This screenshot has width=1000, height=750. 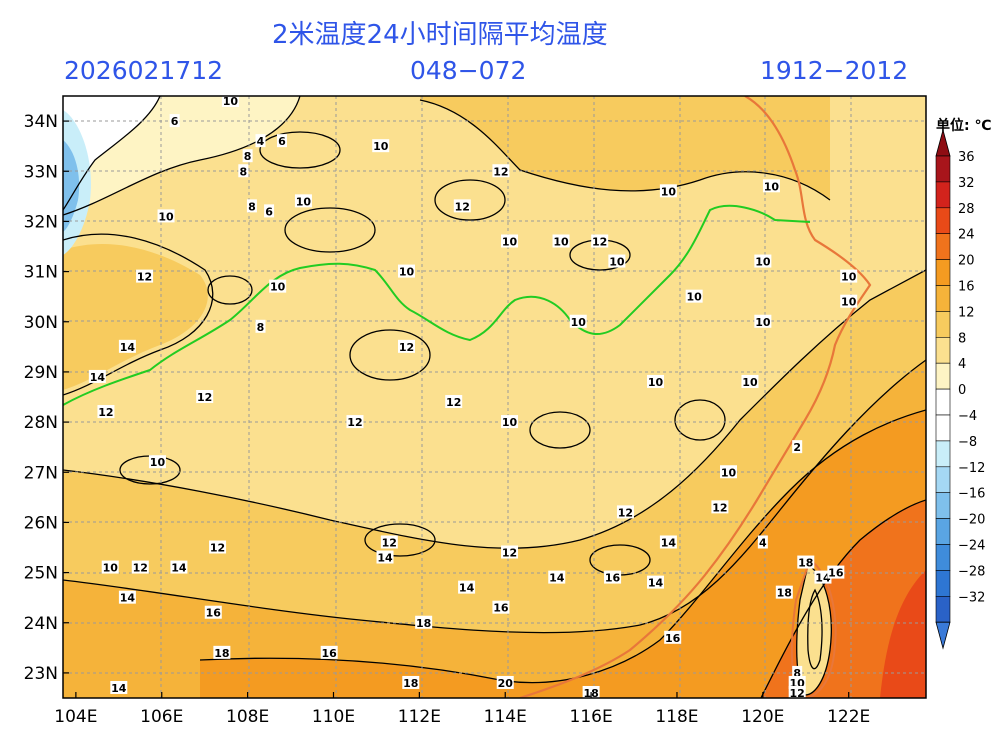 What do you see at coordinates (440, 35) in the screenshot?
I see `chart-title: 2米温度24小时间隔平均温度` at bounding box center [440, 35].